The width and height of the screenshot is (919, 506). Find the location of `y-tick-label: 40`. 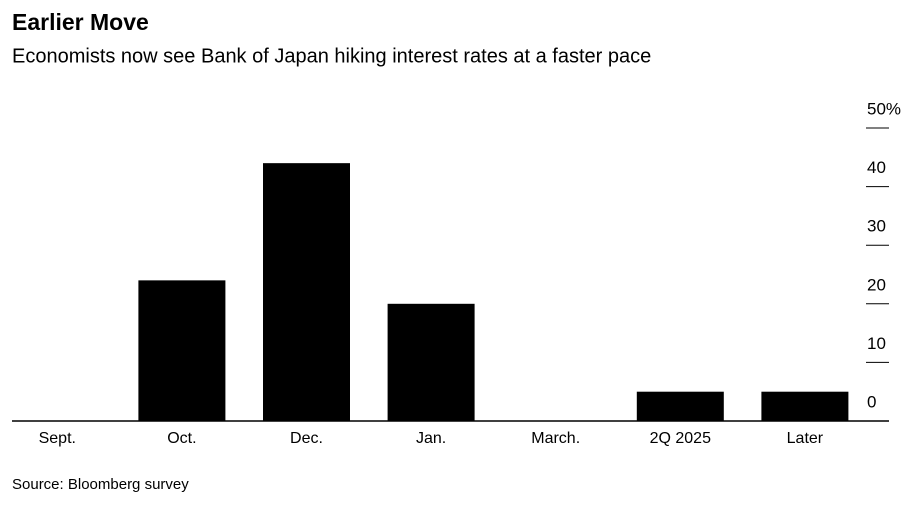

y-tick-label: 40 is located at coordinates (876, 167).